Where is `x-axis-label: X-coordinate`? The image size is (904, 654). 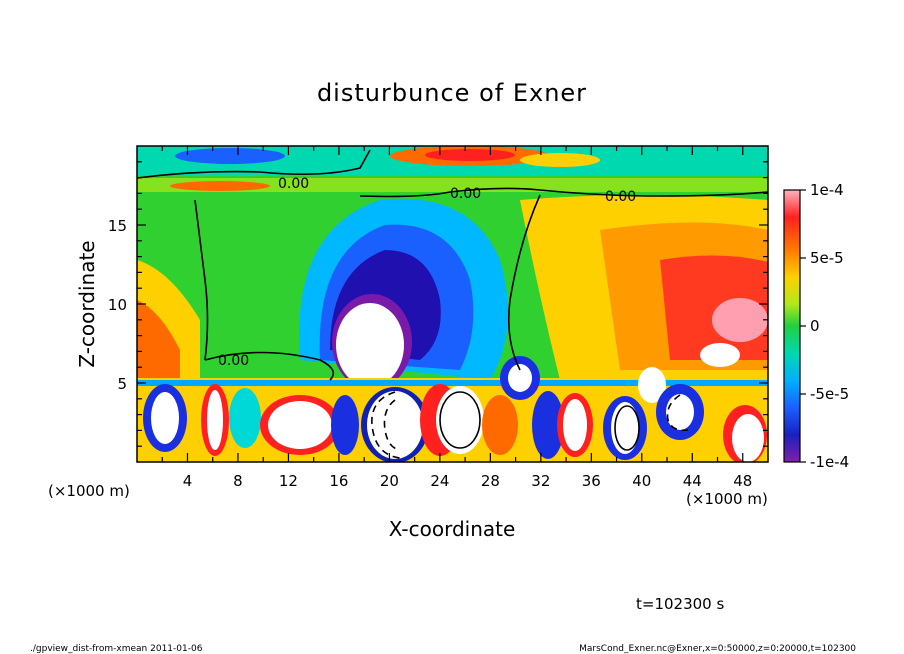 x-axis-label: X-coordinate is located at coordinates (452, 529).